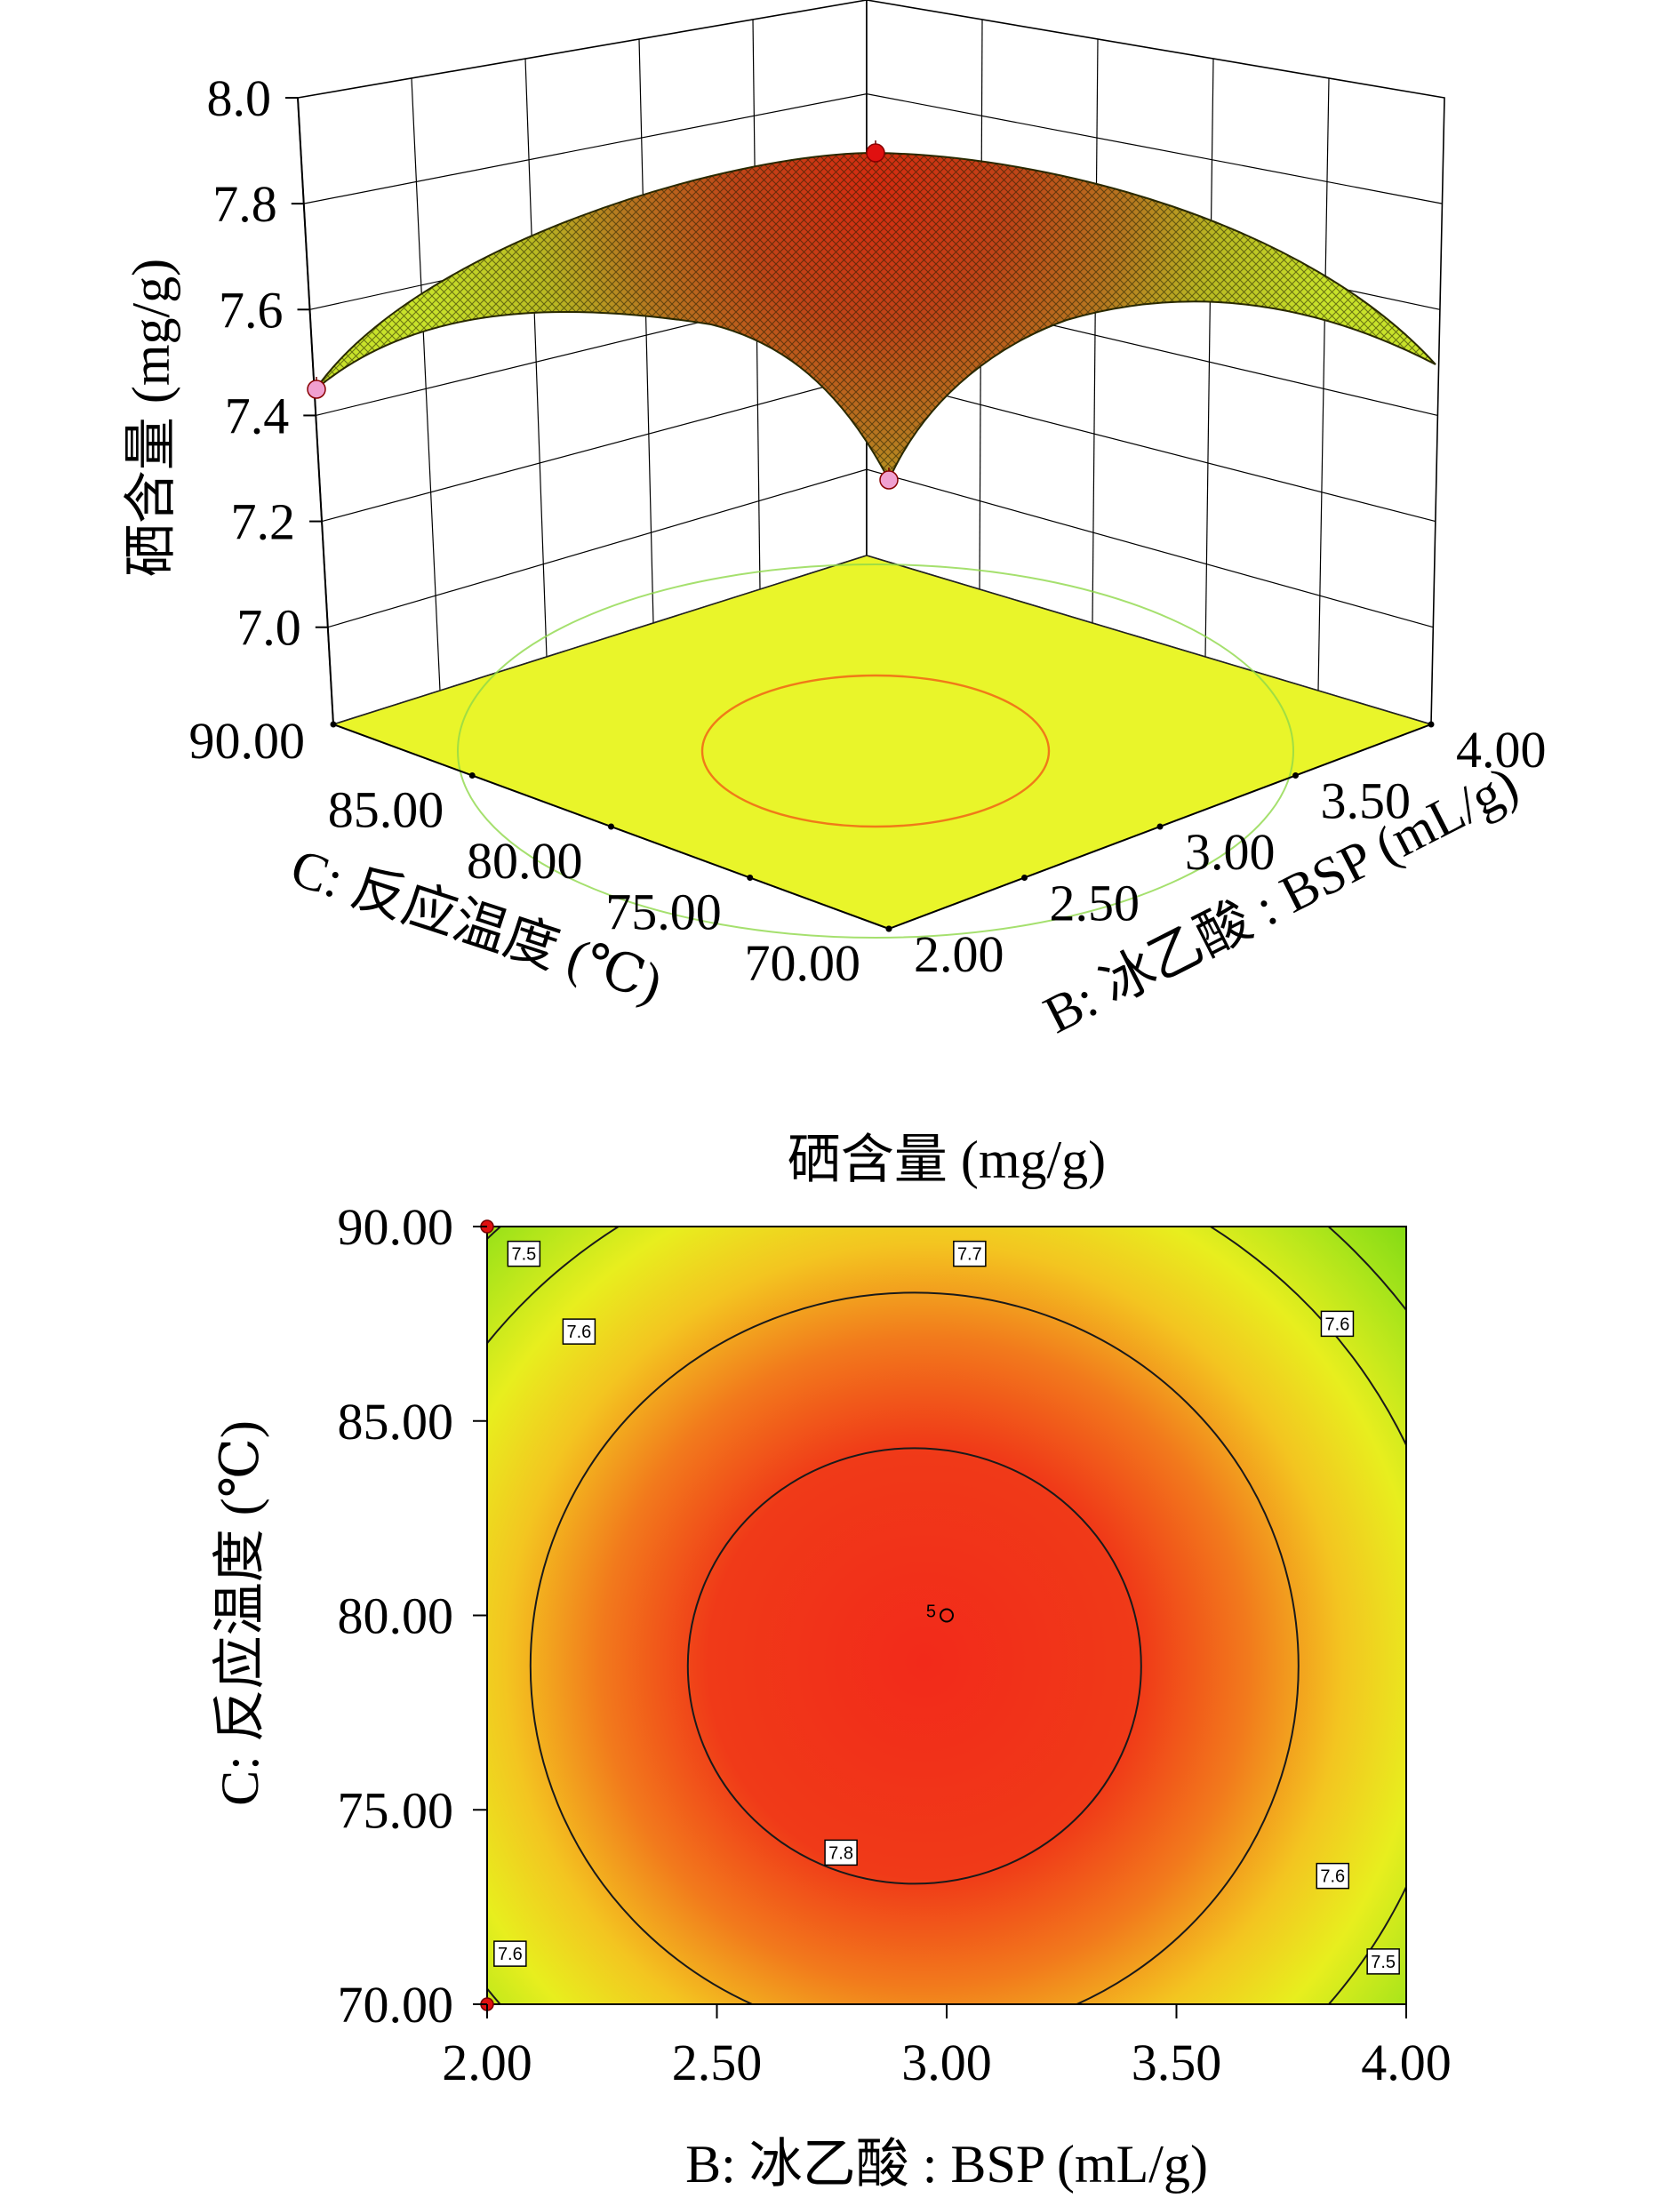 The image size is (1680, 2198). I want to click on y-axis-title: C: 反应温度 (℃), so click(240, 1613).